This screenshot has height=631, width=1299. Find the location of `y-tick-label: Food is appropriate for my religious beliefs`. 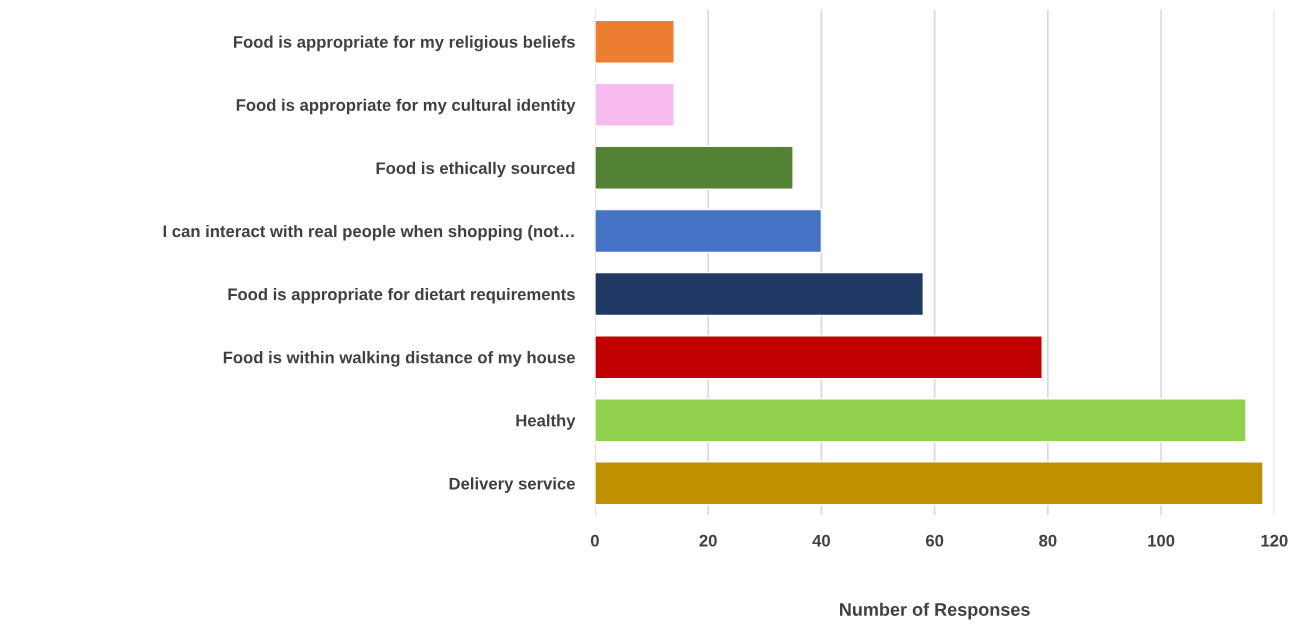

y-tick-label: Food is appropriate for my religious beliefs is located at coordinates (404, 43).